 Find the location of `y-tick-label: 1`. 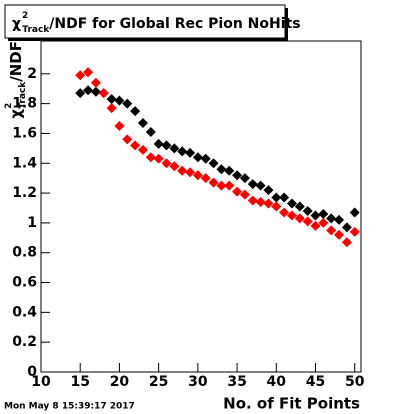

y-tick-label: 1 is located at coordinates (32, 223).